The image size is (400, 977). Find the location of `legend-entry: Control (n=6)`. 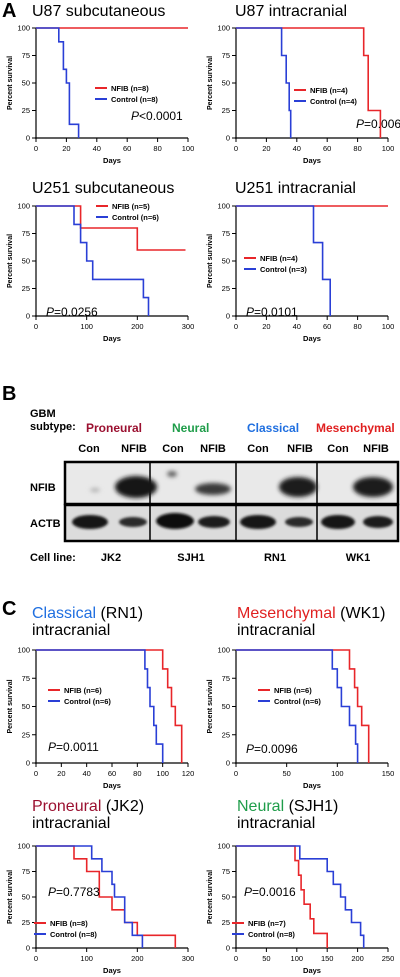

legend-entry: Control (n=6) is located at coordinates (297, 701).